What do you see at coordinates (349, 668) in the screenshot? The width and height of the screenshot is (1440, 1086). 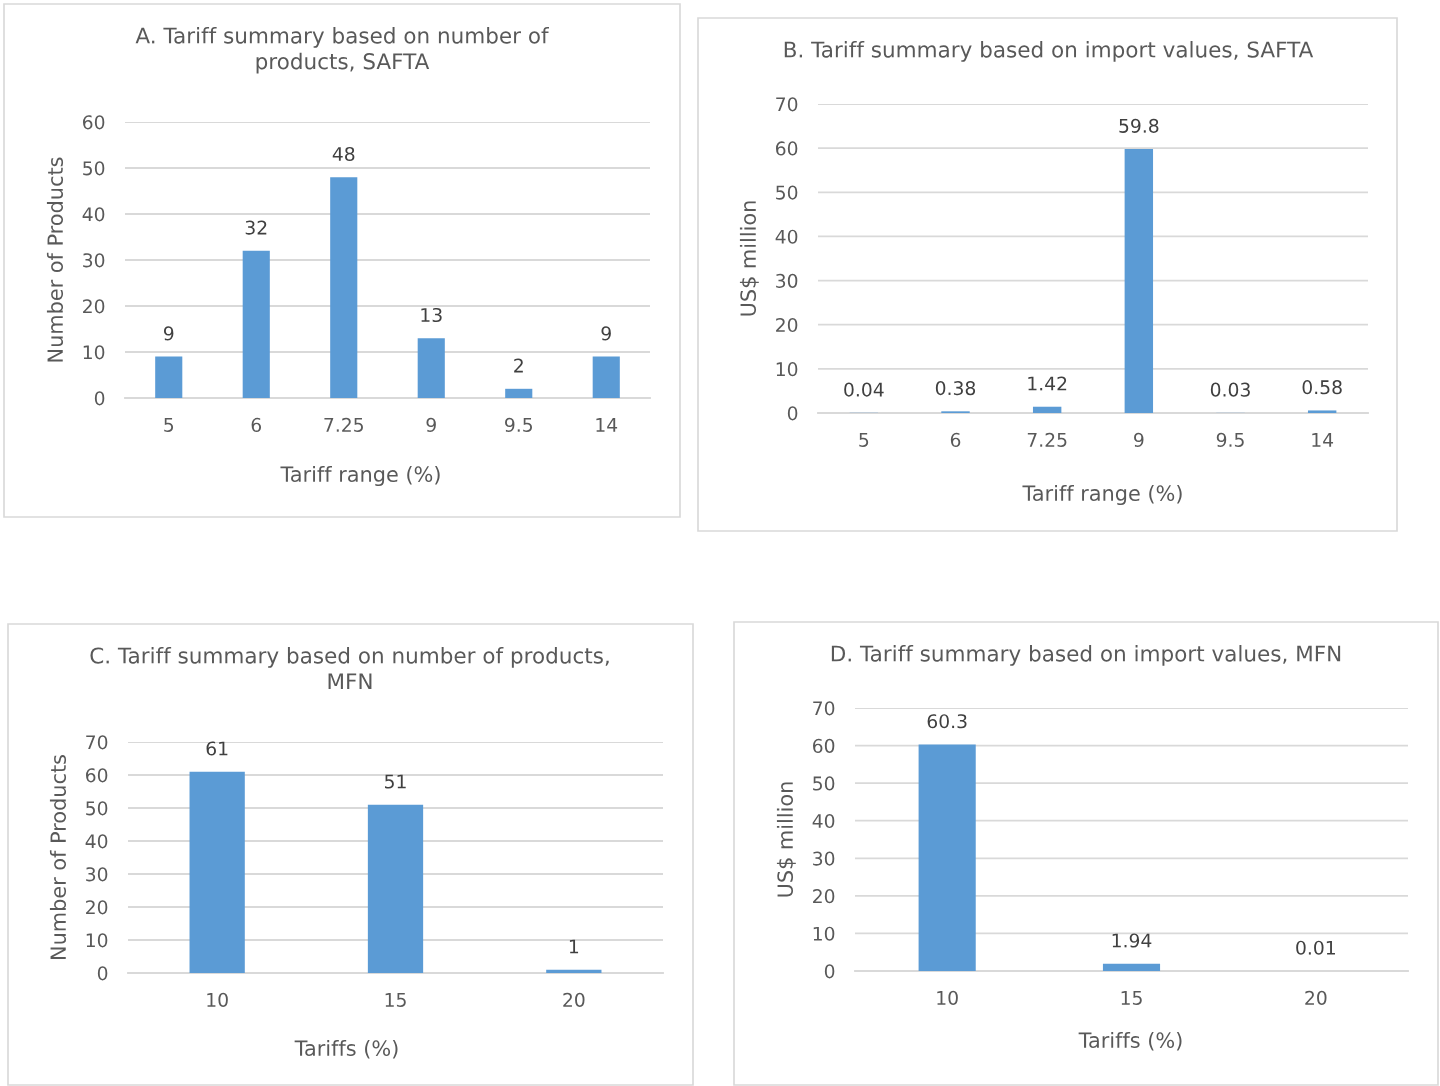 I see `chart-title: C. Tariff summary based on number of products, MFN` at bounding box center [349, 668].